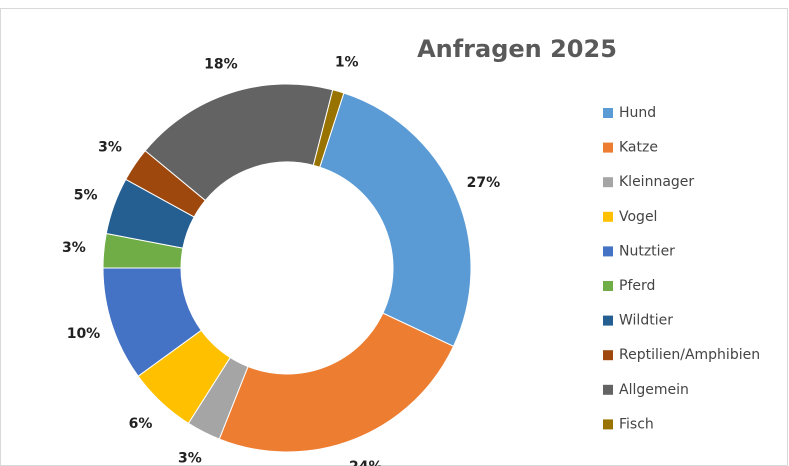 The width and height of the screenshot is (789, 466). What do you see at coordinates (221, 64) in the screenshot?
I see `data-label: 18%` at bounding box center [221, 64].